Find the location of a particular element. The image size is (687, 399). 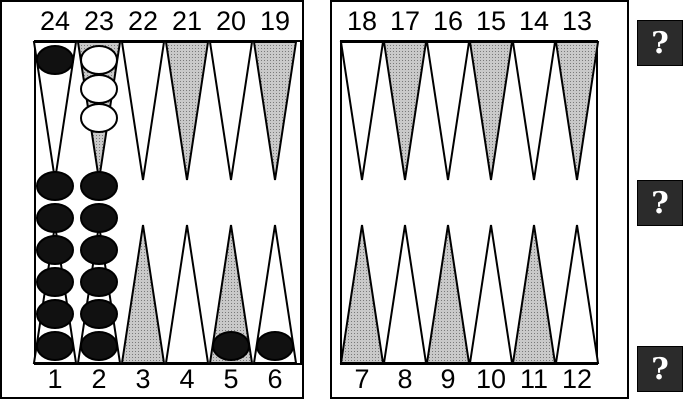

help-button-bottom: ? is located at coordinates (660, 369).